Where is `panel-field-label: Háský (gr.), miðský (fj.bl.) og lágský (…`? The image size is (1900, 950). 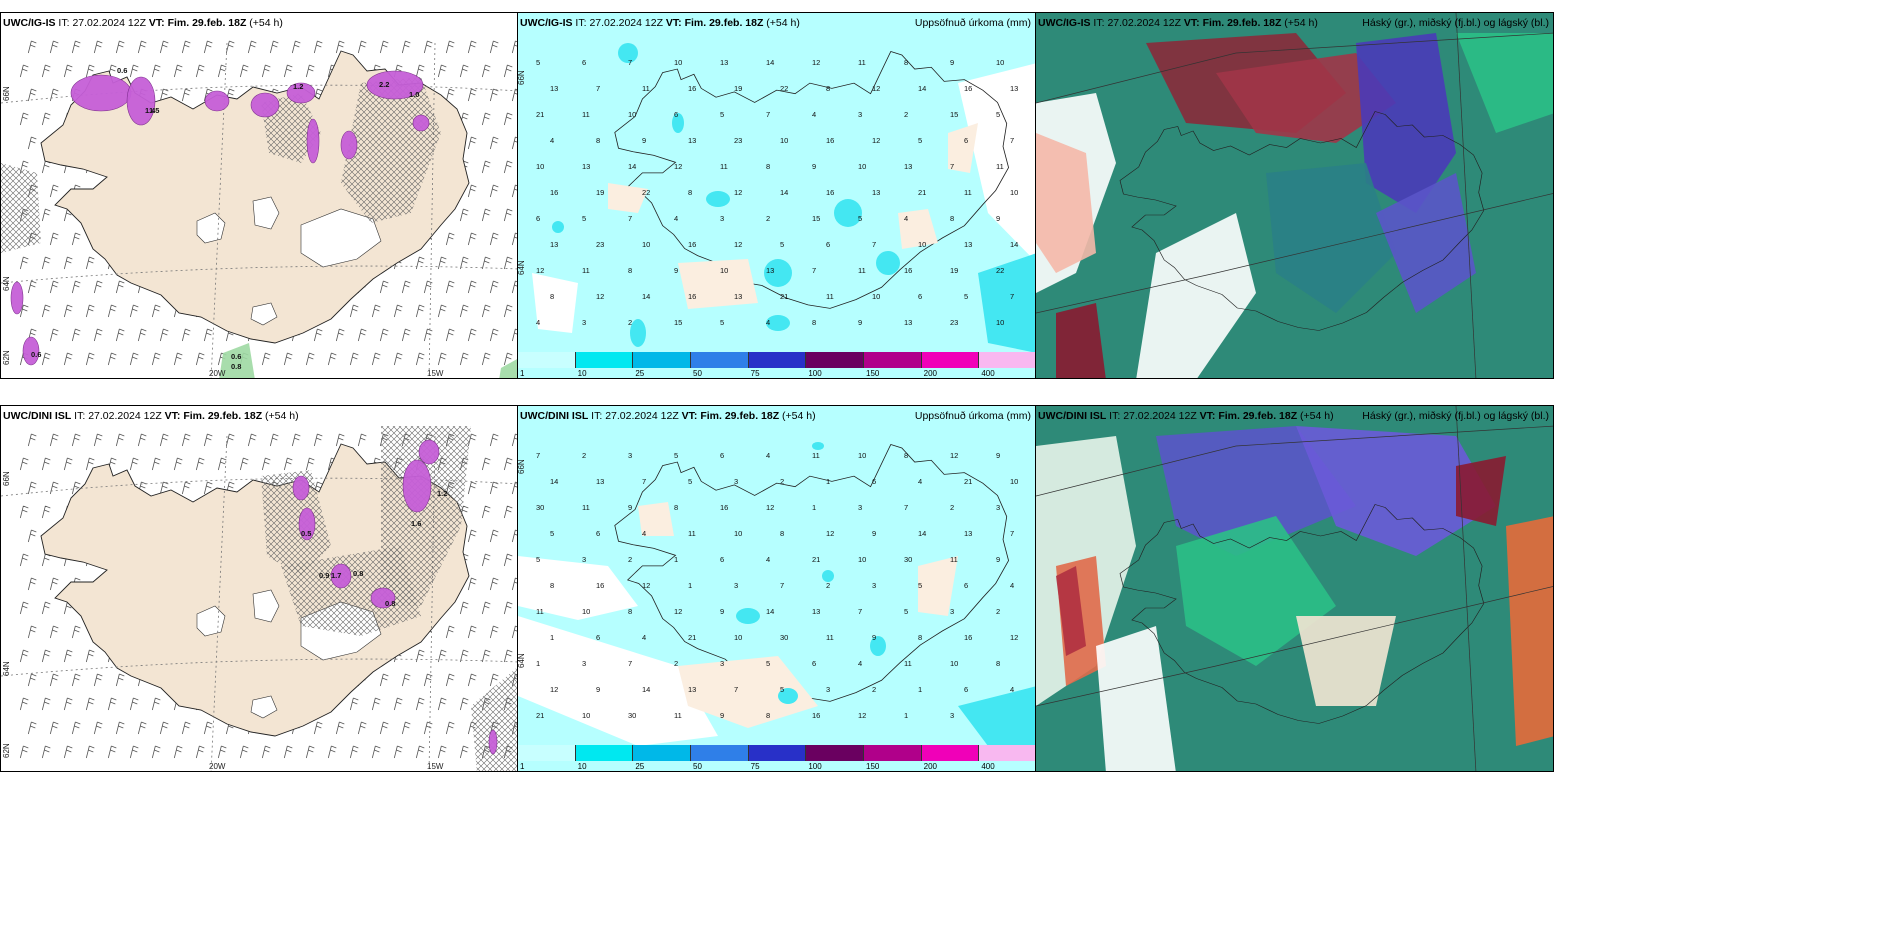
panel-field-label: Háský (gr.), miðský (fj.bl.) og lágský (… is located at coordinates (1455, 23).